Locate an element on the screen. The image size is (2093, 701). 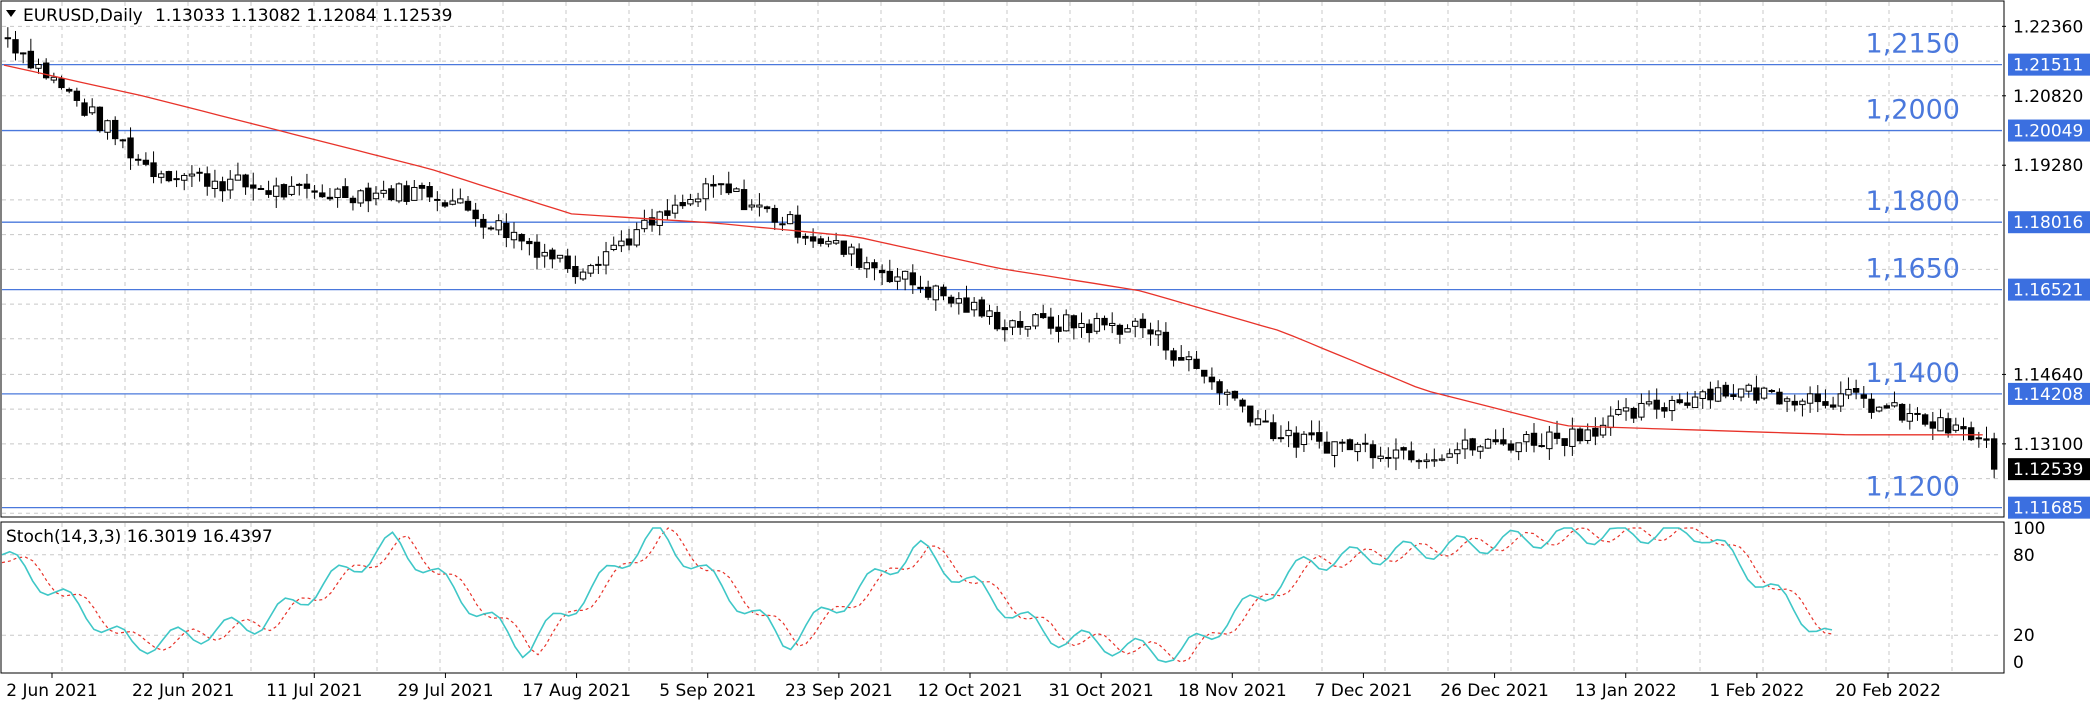
date-tick-label: 18 Nov 2021 is located at coordinates (1232, 691).